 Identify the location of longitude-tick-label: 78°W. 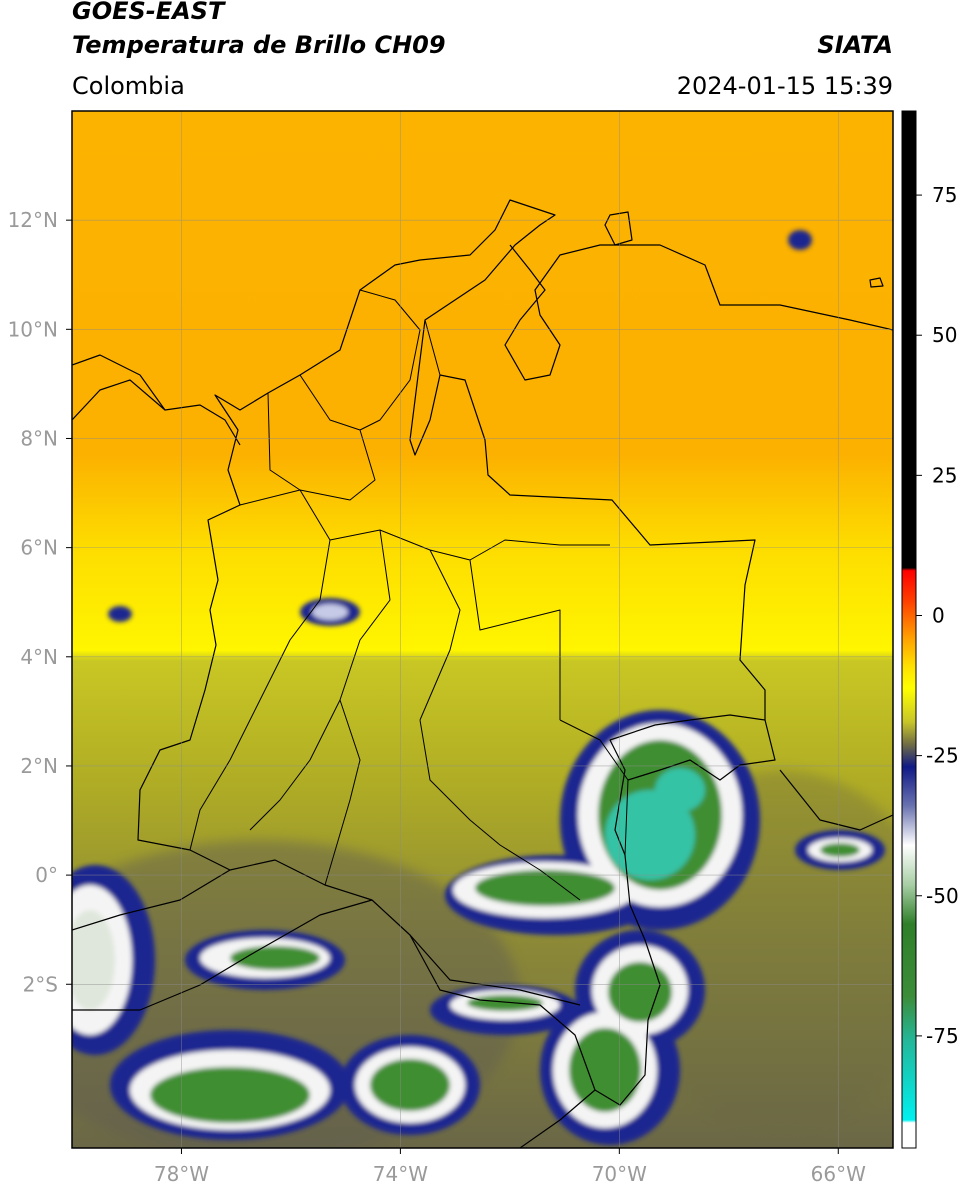
(181, 1174).